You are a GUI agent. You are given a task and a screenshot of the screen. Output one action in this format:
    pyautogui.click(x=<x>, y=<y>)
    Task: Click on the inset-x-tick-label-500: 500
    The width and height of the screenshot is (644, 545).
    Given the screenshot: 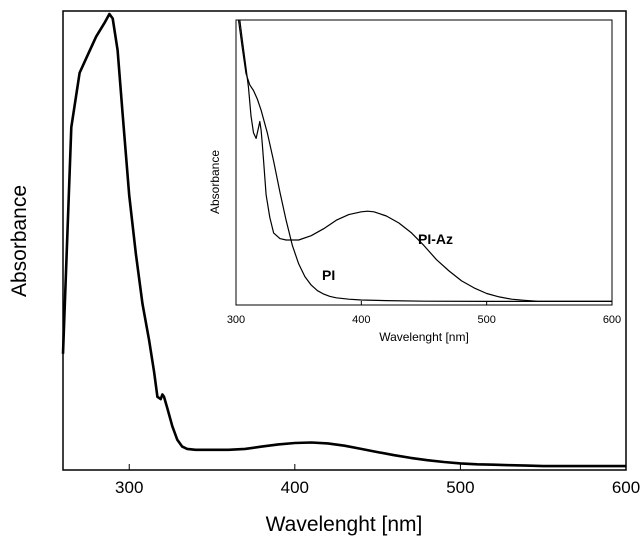 What is the action you would take?
    pyautogui.click(x=486, y=320)
    